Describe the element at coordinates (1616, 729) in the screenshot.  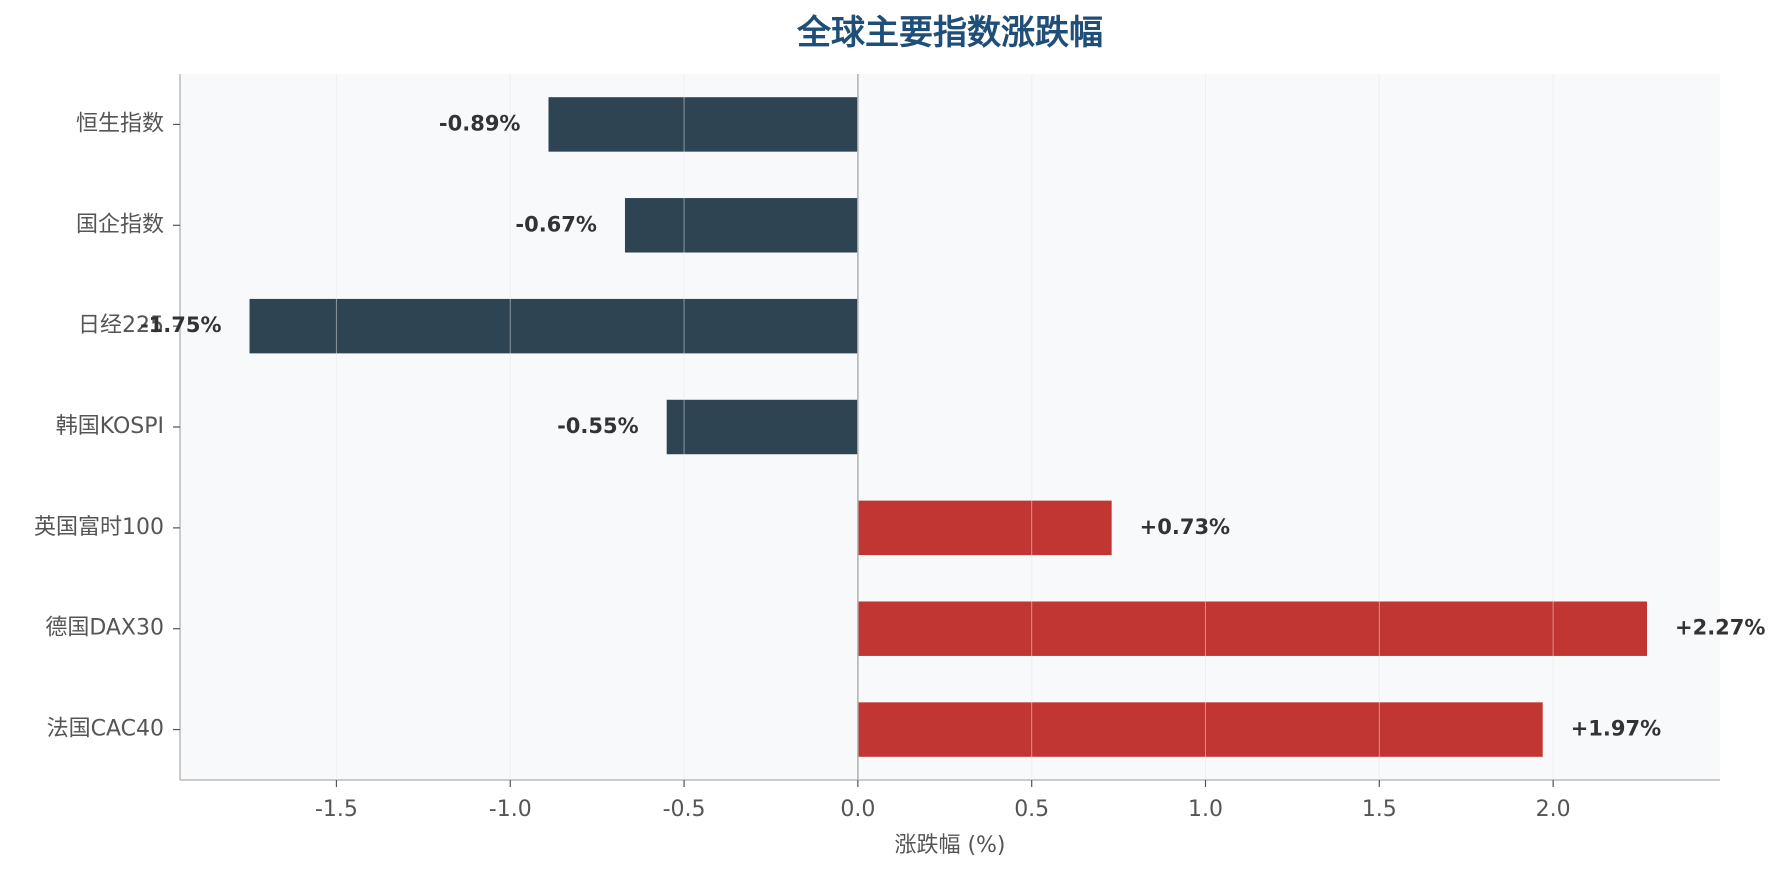
I see `value-label: +1.97%` at that location.